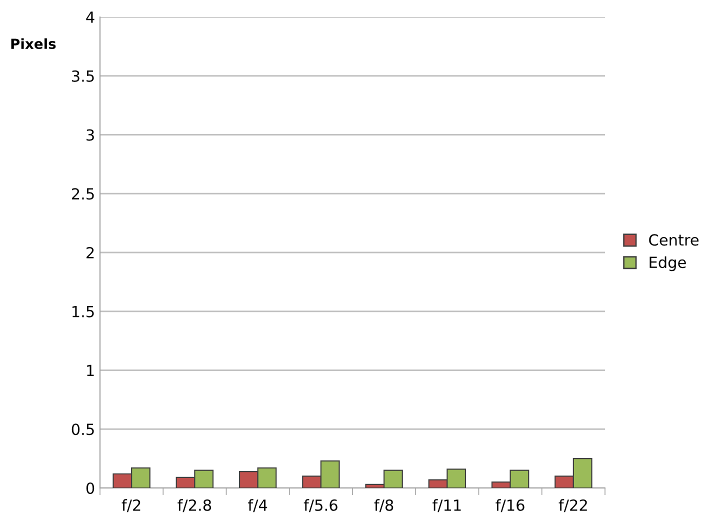  I want to click on x-tick-label: f/8, so click(384, 505).